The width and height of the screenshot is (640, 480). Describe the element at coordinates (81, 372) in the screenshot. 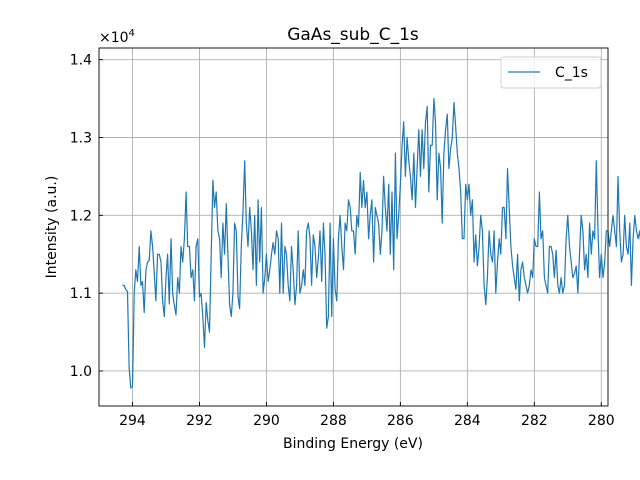

I see `y-tick-label: 1.0` at that location.